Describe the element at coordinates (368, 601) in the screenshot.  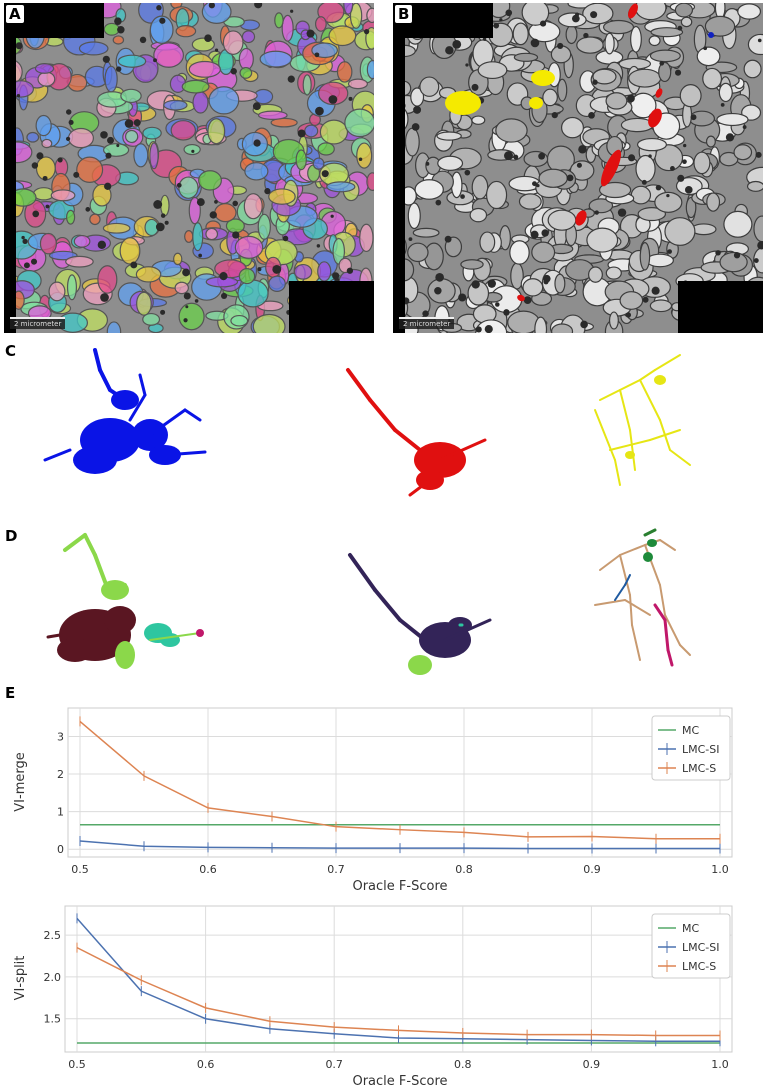
I see `panel-d-neuron-renderings` at that location.